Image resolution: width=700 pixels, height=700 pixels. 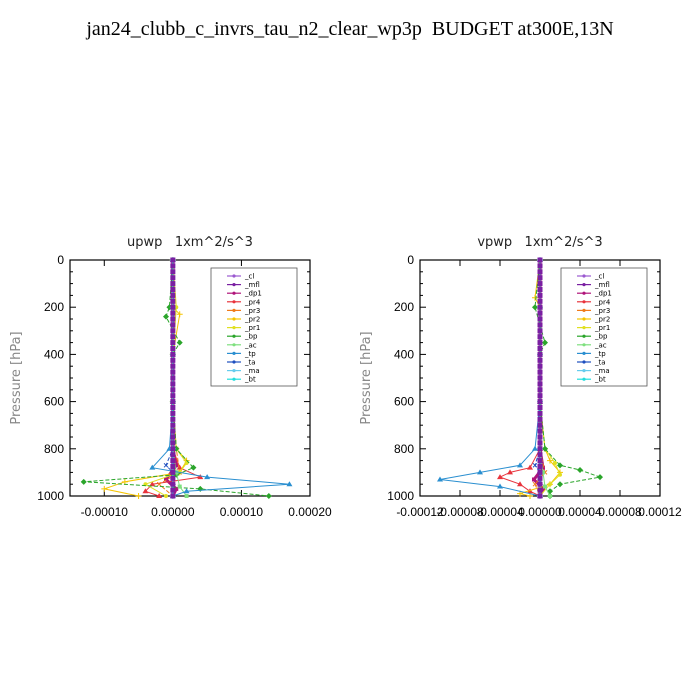 I want to click on series-line-pr1, so click(x=166, y=378).